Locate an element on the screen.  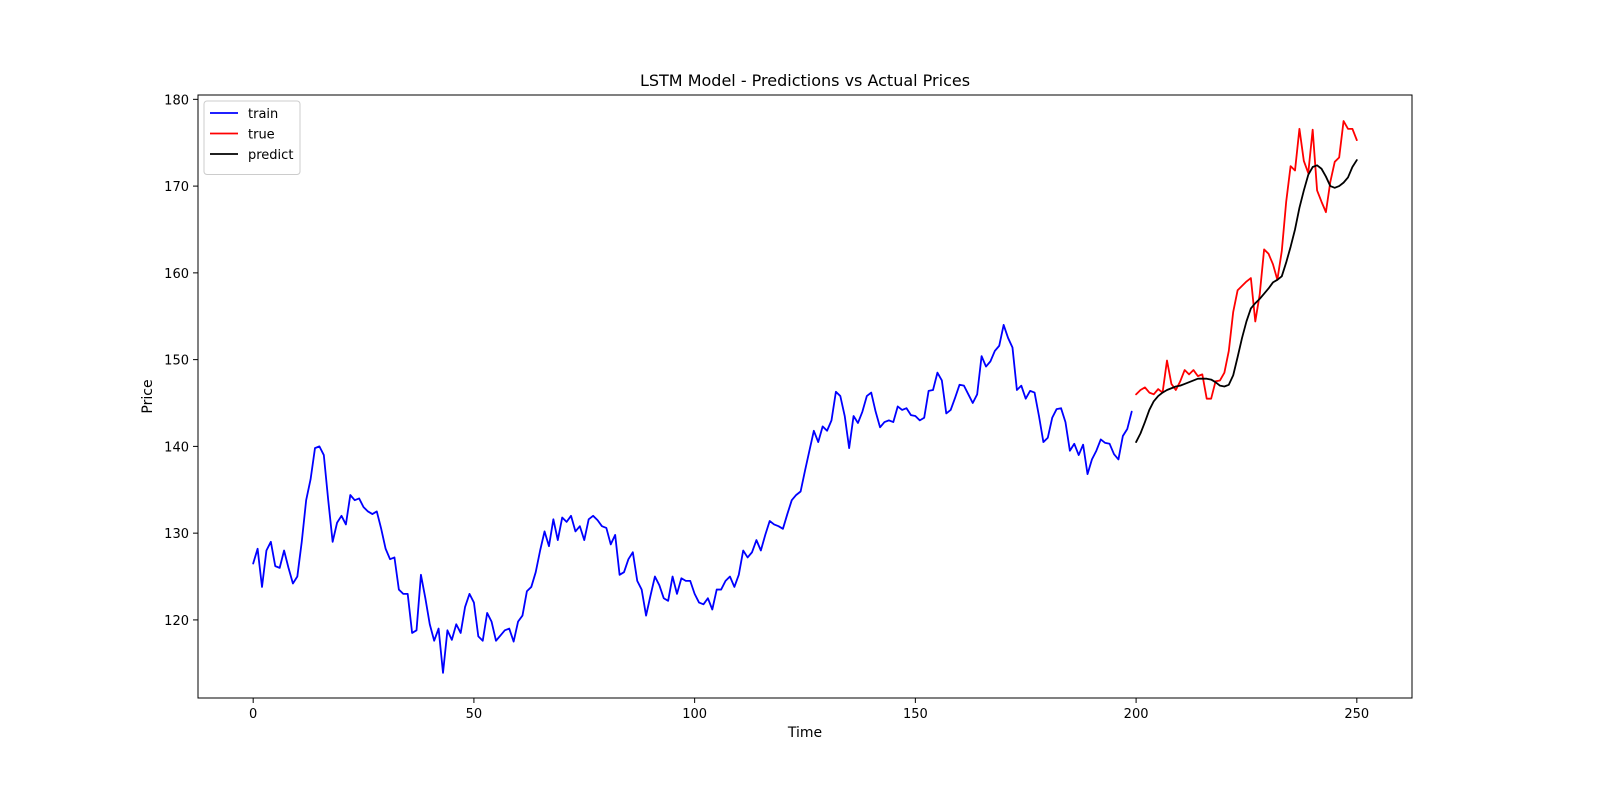
legend-label-predict: predict is located at coordinates (270, 155).